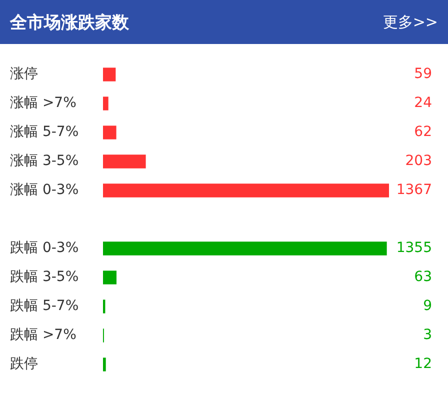 The height and width of the screenshot is (397, 448). What do you see at coordinates (69, 23) in the screenshot?
I see `chart-title: 全市场涨跌家数` at bounding box center [69, 23].